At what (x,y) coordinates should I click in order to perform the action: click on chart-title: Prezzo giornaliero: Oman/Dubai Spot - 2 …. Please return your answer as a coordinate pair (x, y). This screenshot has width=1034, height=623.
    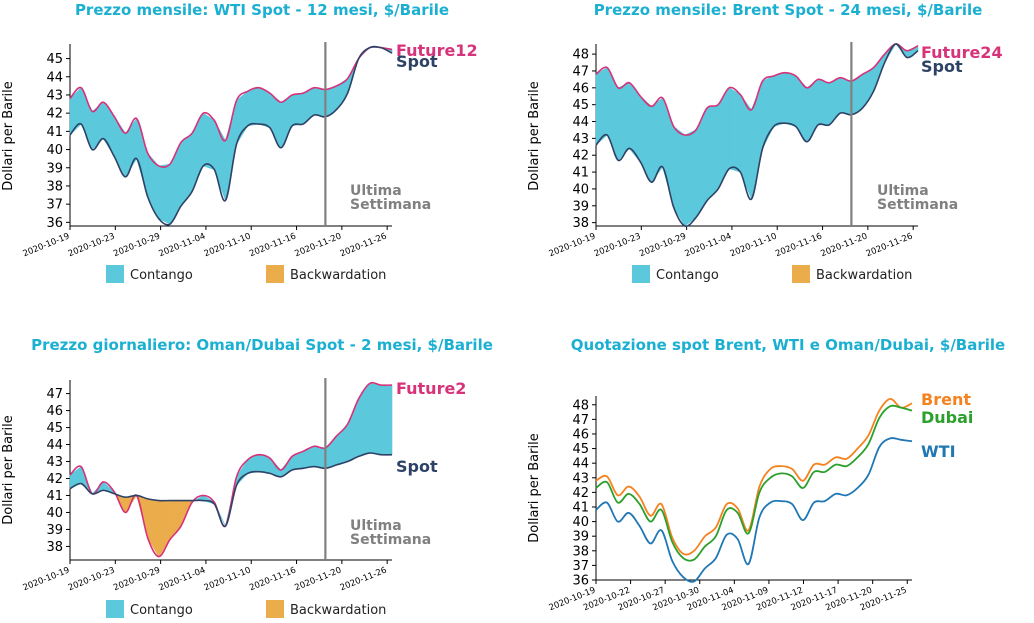
    Looking at the image, I should click on (262, 345).